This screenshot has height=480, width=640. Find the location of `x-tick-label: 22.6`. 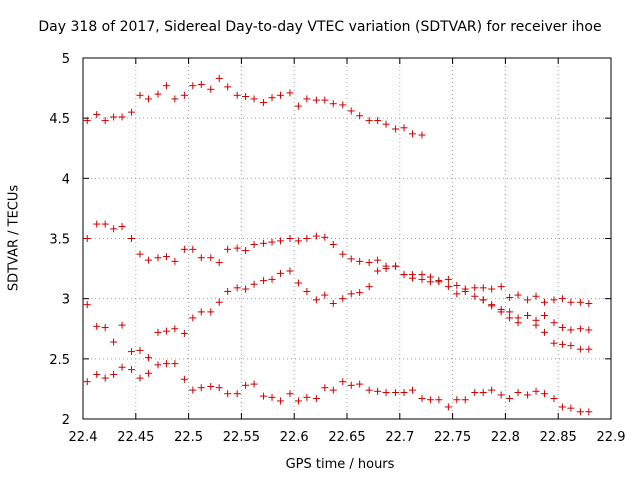

x-tick-label: 22.6 is located at coordinates (294, 437).